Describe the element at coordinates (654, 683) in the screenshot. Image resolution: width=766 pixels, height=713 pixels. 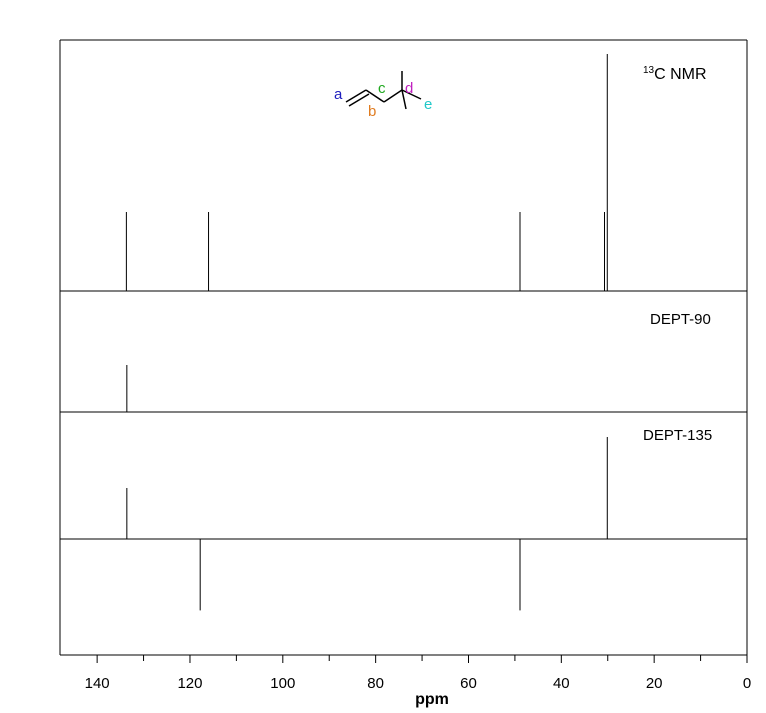
I see `x-tick-label-20: 20` at that location.